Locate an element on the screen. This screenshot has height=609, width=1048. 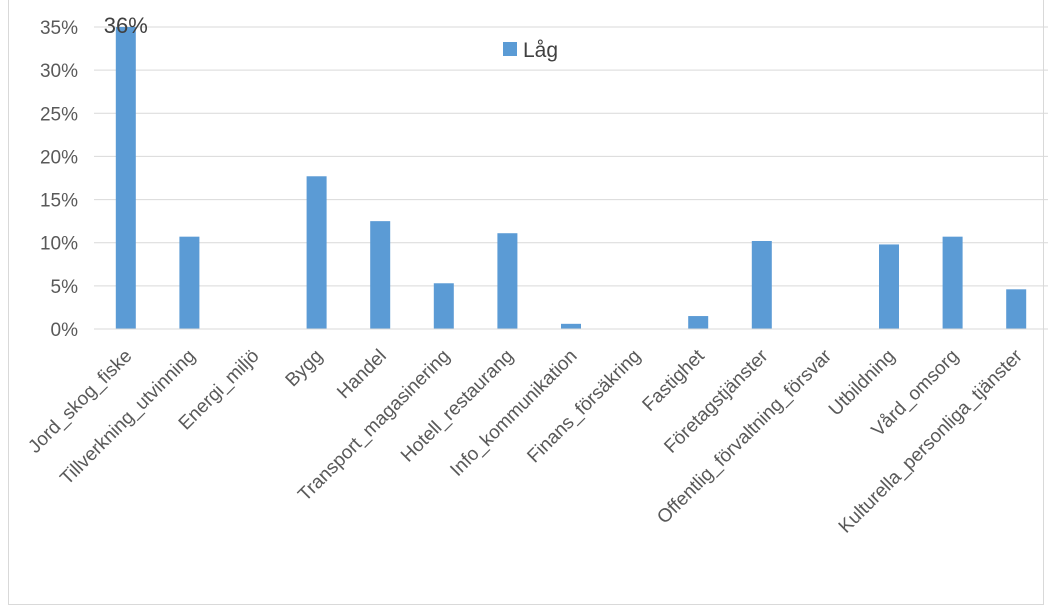
legend-label: Låg is located at coordinates (540, 50).